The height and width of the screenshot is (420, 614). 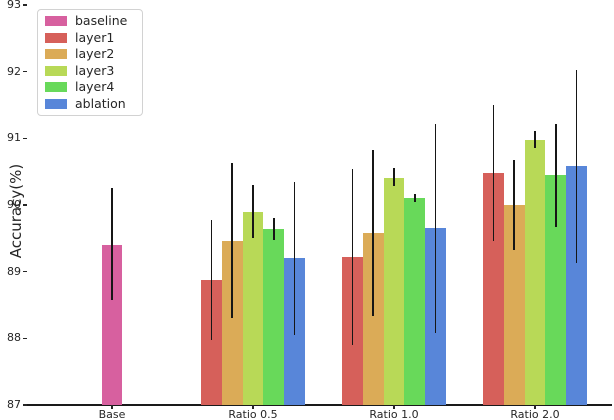 I want to click on errorbar-layer3-ratio-2.0, so click(x=535, y=139).